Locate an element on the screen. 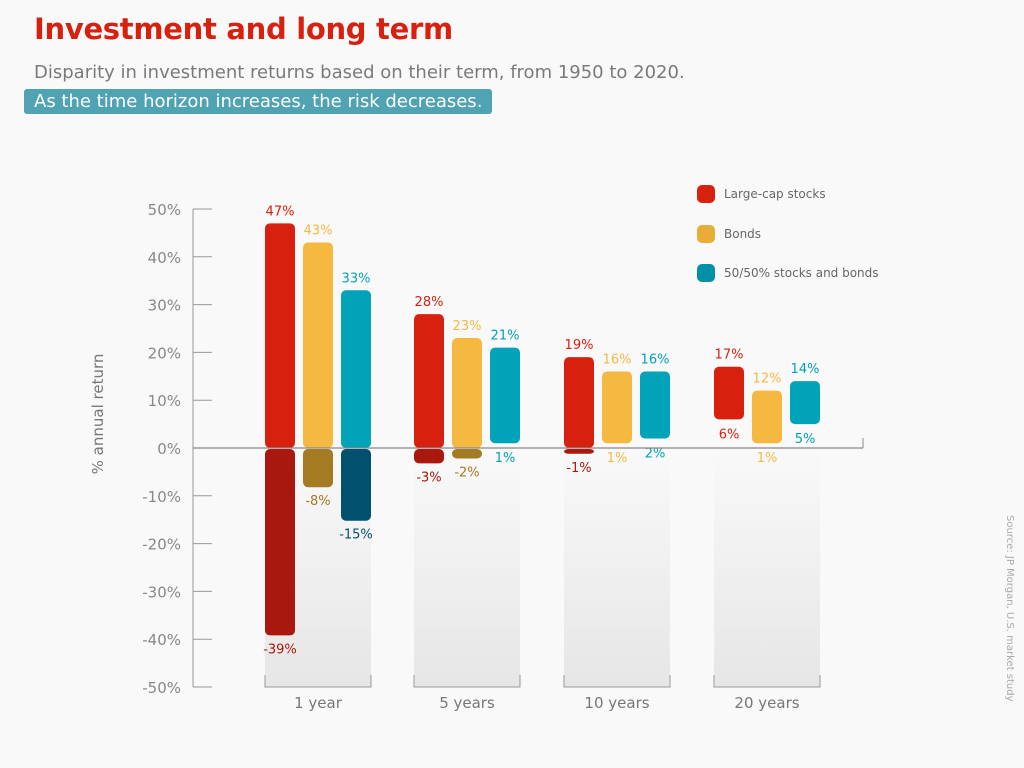 The width and height of the screenshot is (1024, 768). y-tick-label: 50% is located at coordinates (164, 210).